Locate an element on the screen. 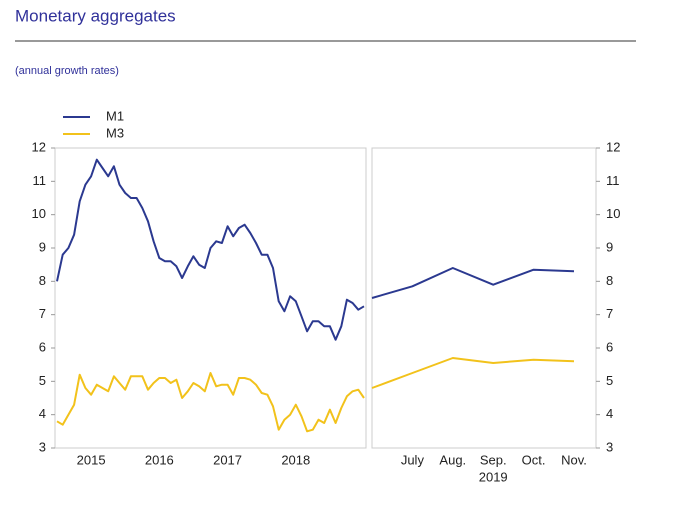 Image resolution: width=695 pixels, height=512 pixels. legend-label: M3 is located at coordinates (115, 132).